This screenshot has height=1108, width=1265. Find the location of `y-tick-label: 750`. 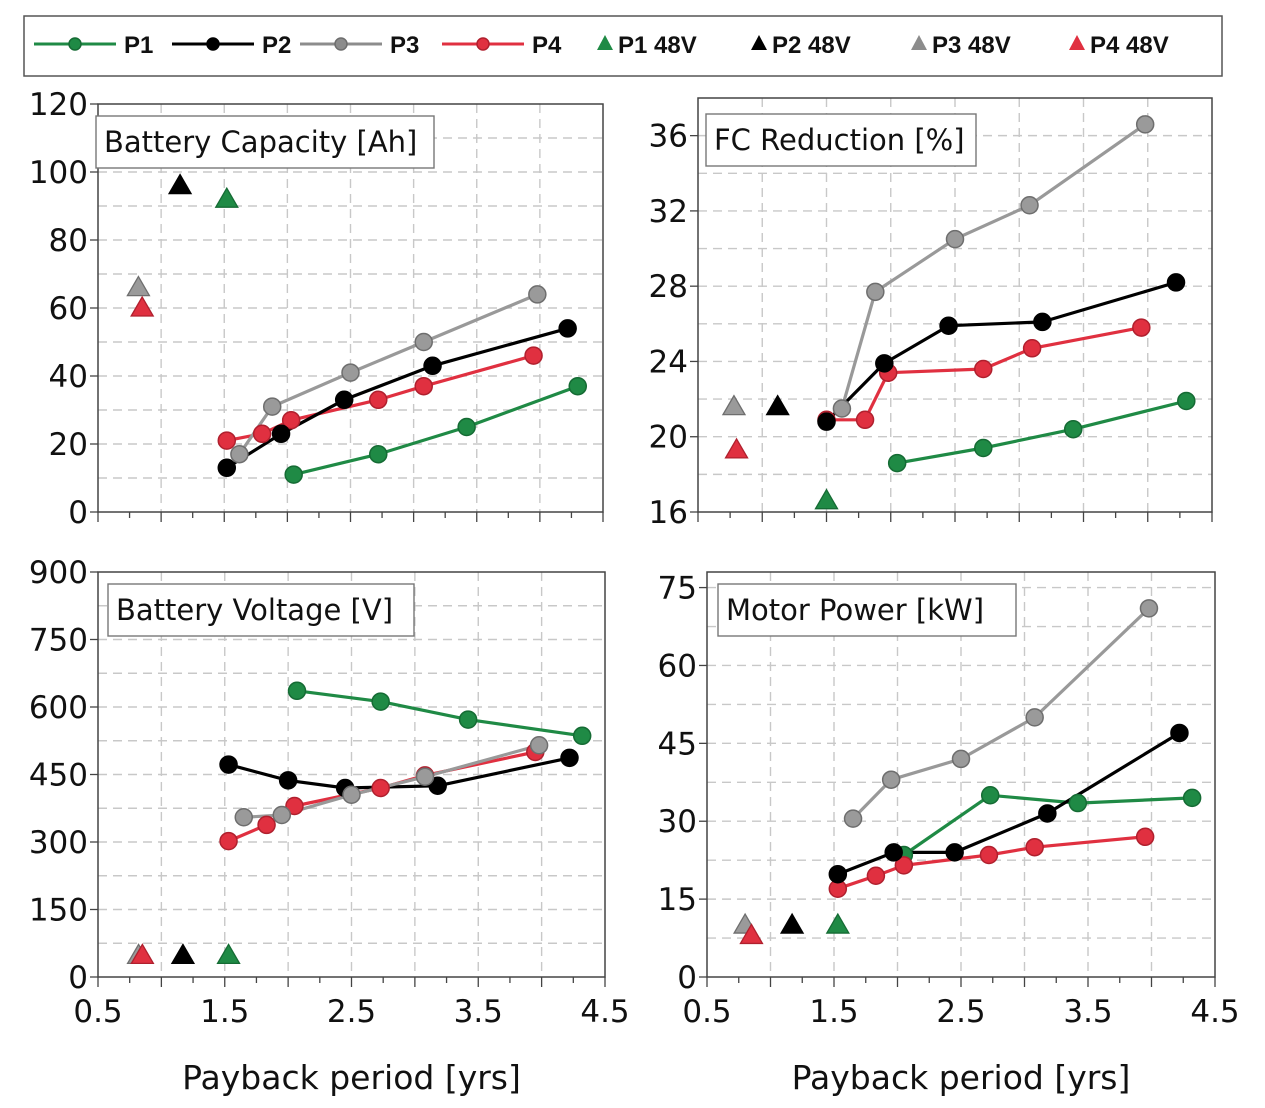

y-tick-label: 750 is located at coordinates (58, 641).